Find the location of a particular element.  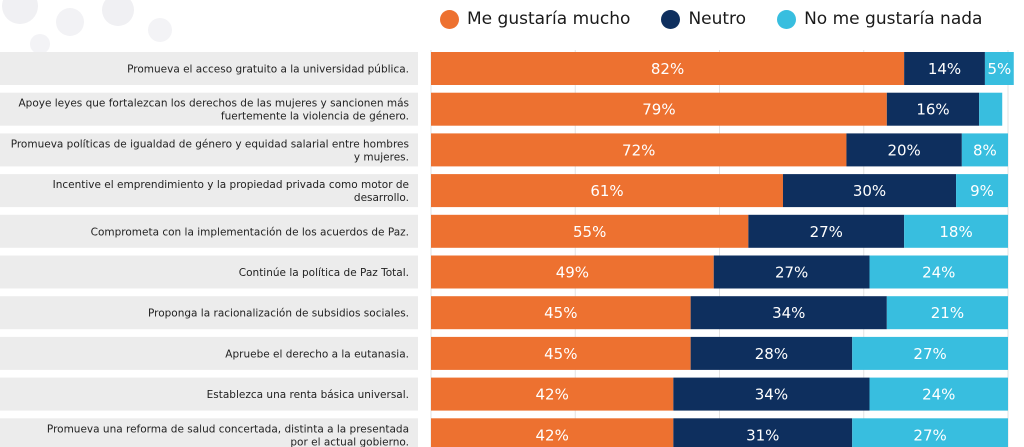

category-label: Apruebe el derecho a la eutanasia. is located at coordinates (317, 354).